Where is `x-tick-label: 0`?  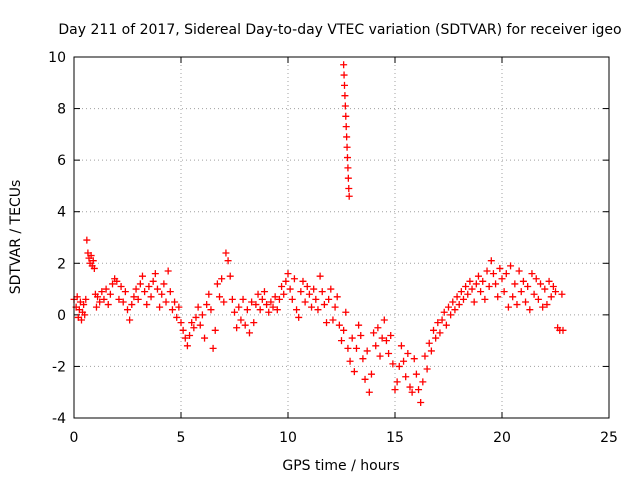 x-tick-label: 0 is located at coordinates (74, 438).